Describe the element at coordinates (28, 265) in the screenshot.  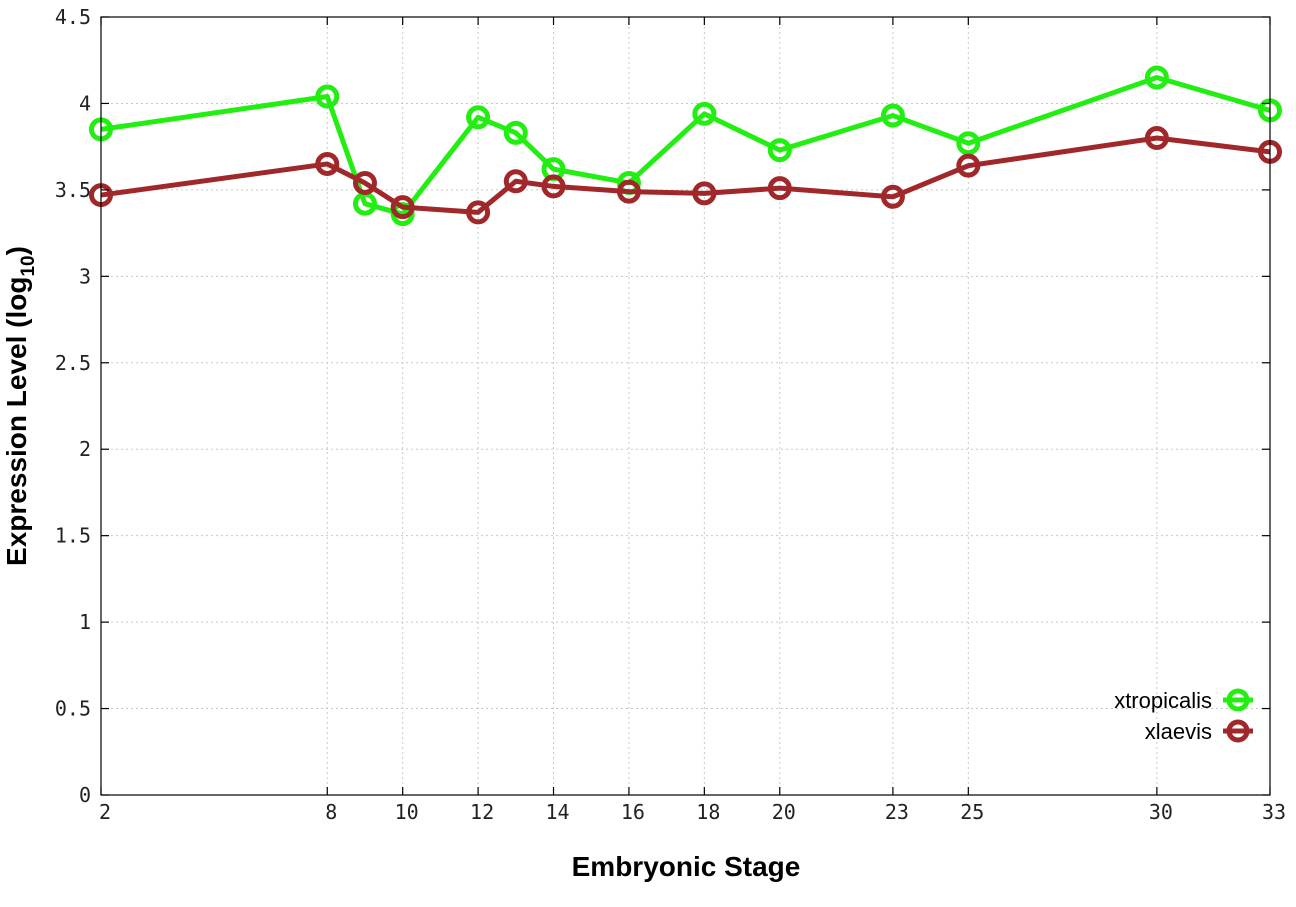
I see `y-axis-title-subscript: 10` at that location.